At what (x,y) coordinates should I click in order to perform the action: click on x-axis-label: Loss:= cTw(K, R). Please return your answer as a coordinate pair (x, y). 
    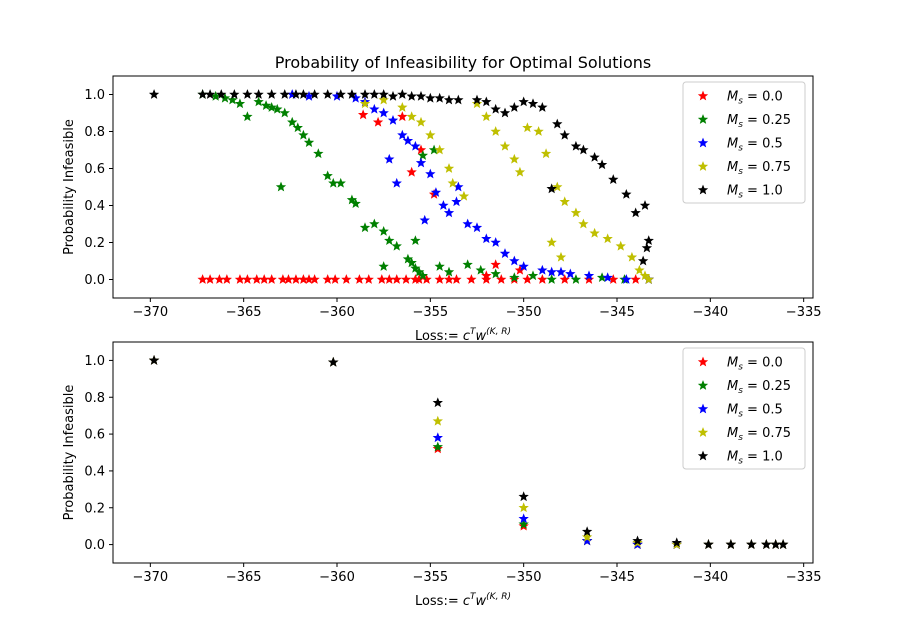
    Looking at the image, I should click on (463, 600).